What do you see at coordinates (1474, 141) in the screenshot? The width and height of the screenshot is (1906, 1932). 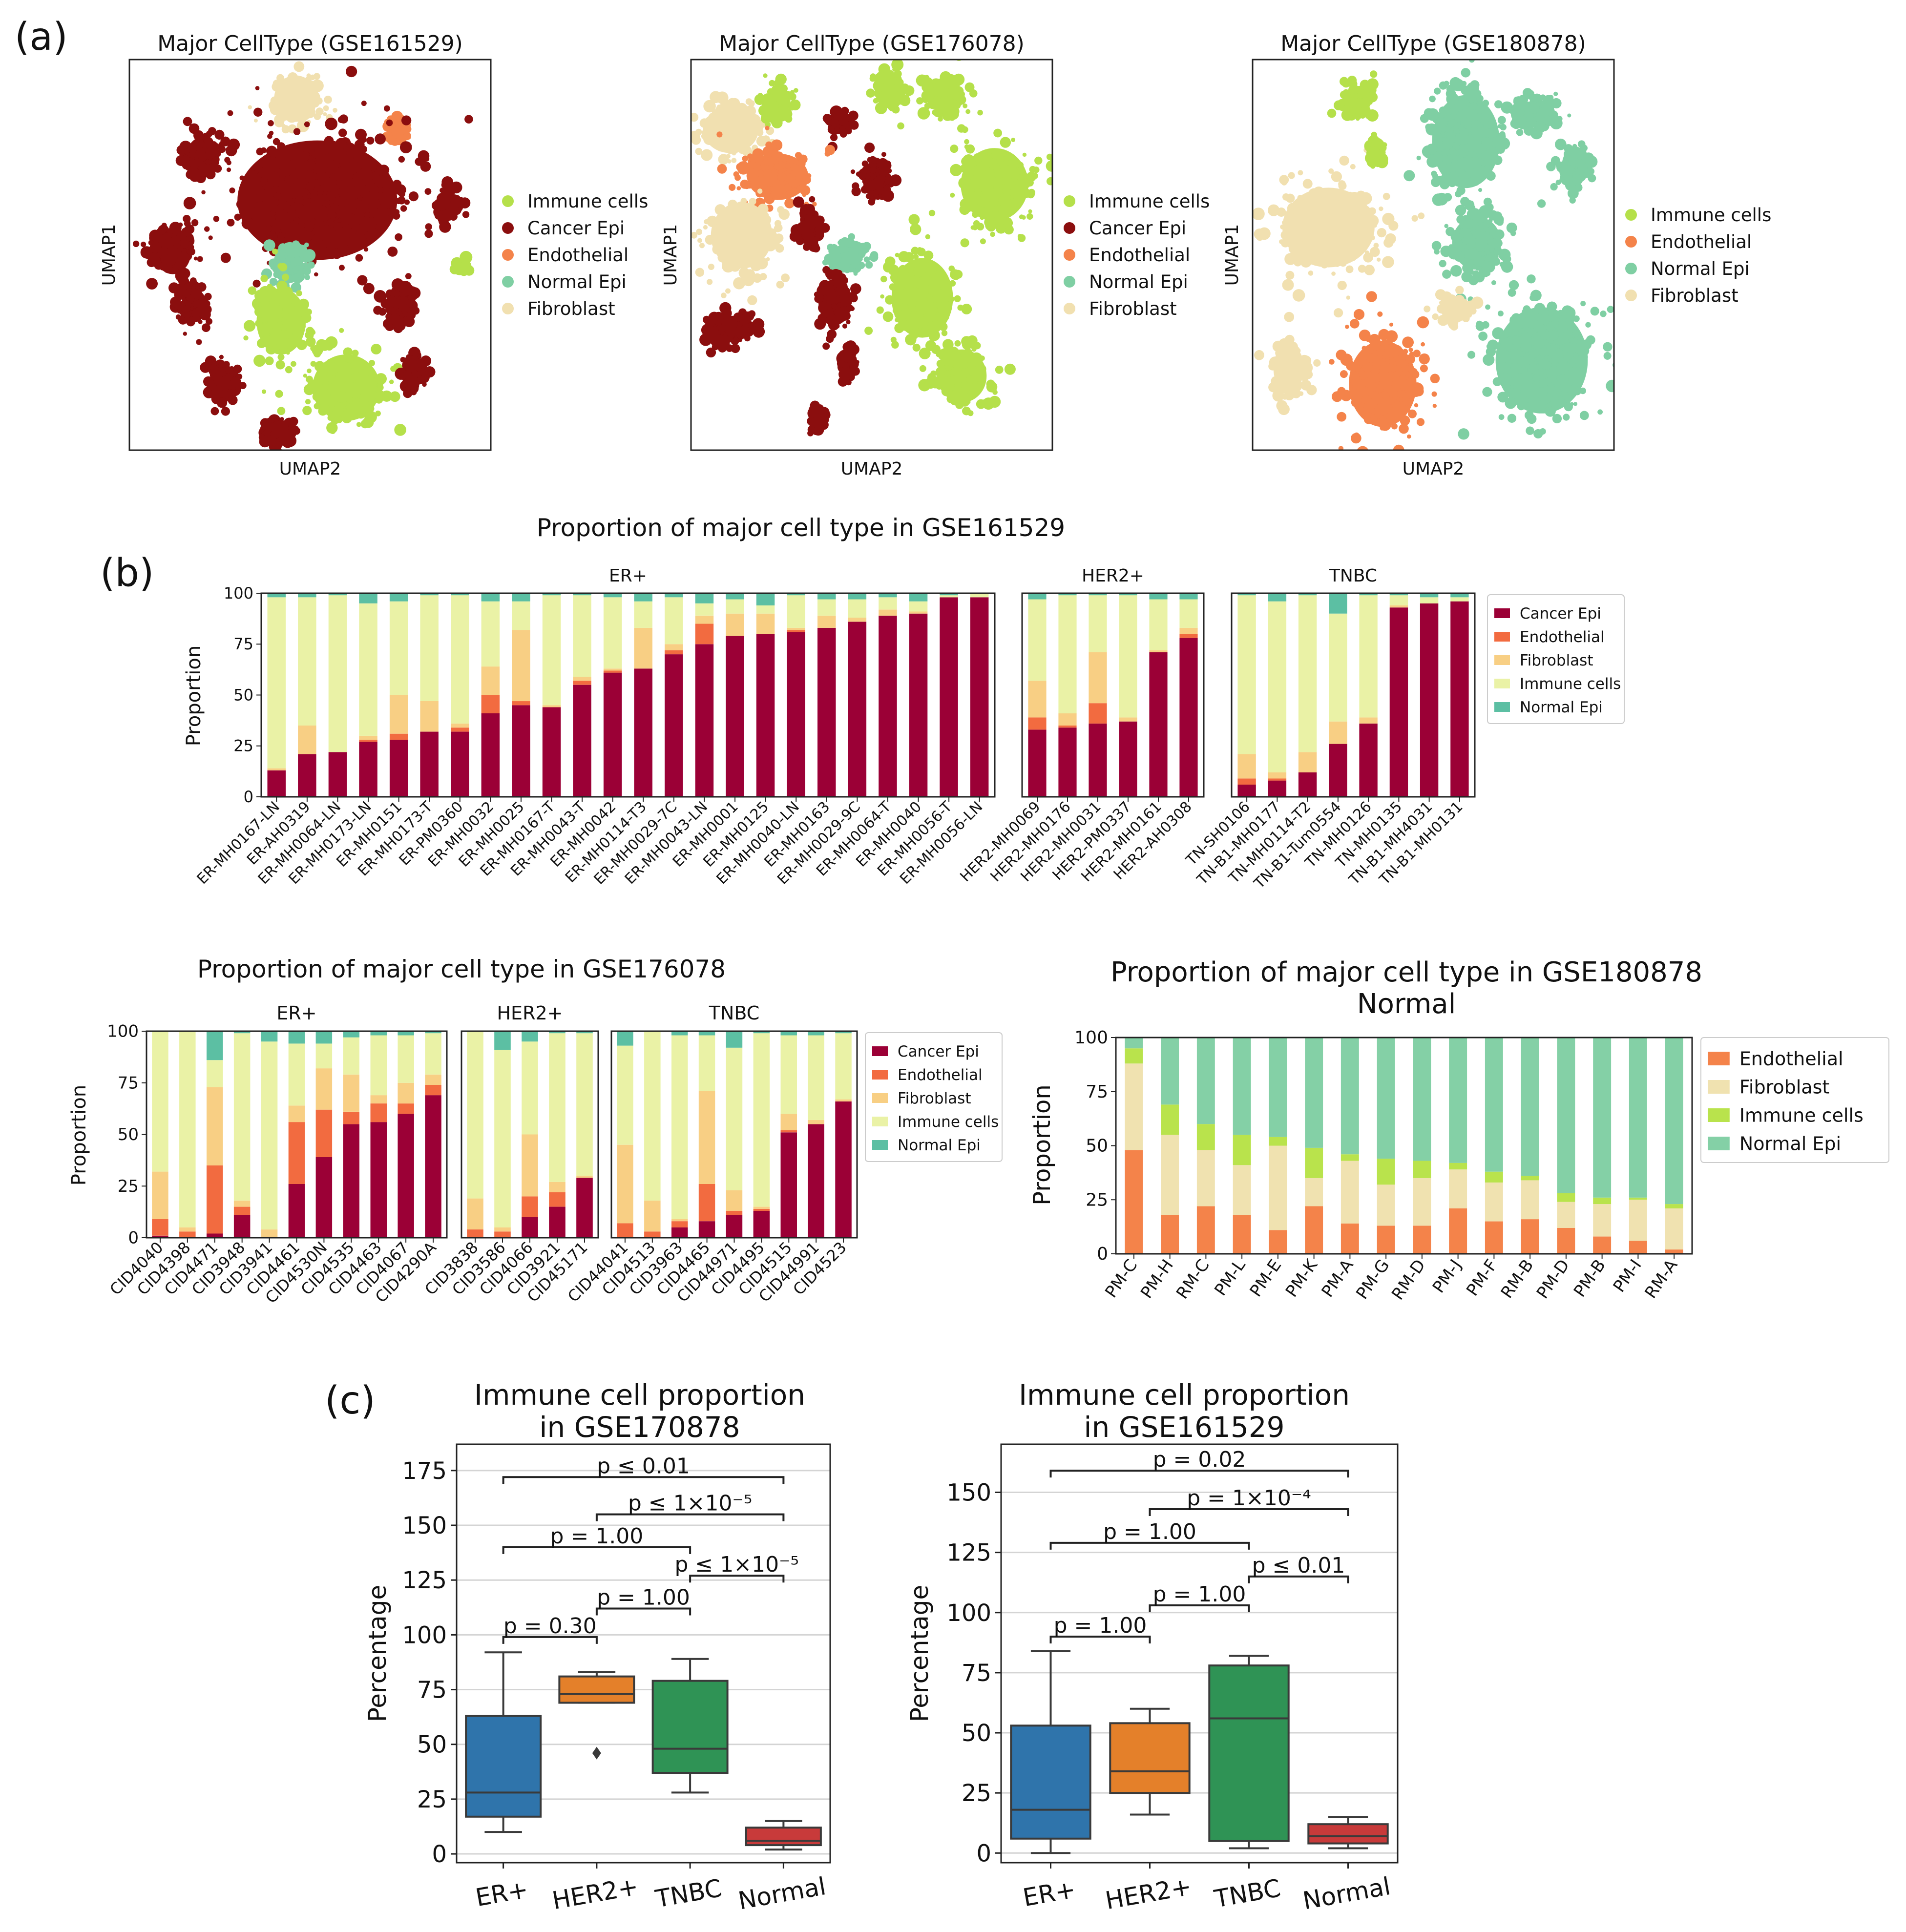 I see `umap-cluster-normal` at bounding box center [1474, 141].